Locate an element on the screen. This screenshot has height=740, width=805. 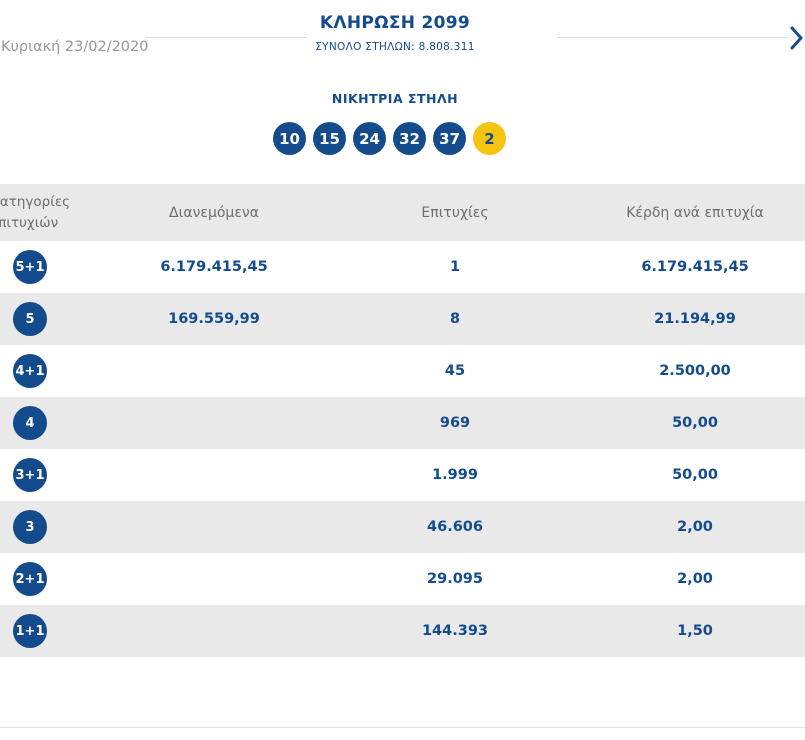
table-row: 4+1 45 2.500,00 is located at coordinates (402, 371).